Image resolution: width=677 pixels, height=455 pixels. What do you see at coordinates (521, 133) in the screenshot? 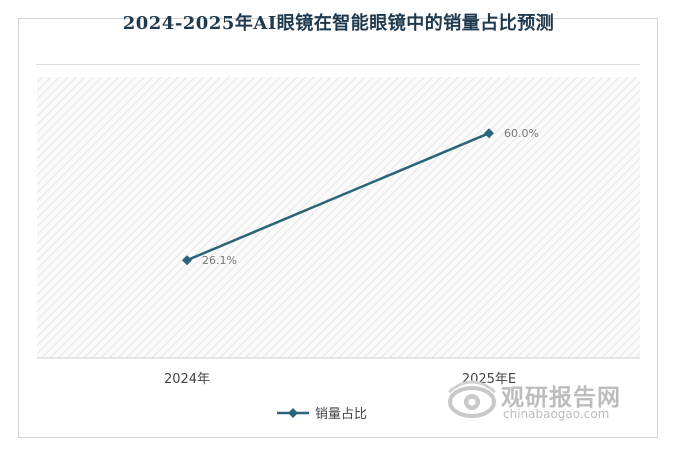
I see `data-label: 60.0%` at bounding box center [521, 133].